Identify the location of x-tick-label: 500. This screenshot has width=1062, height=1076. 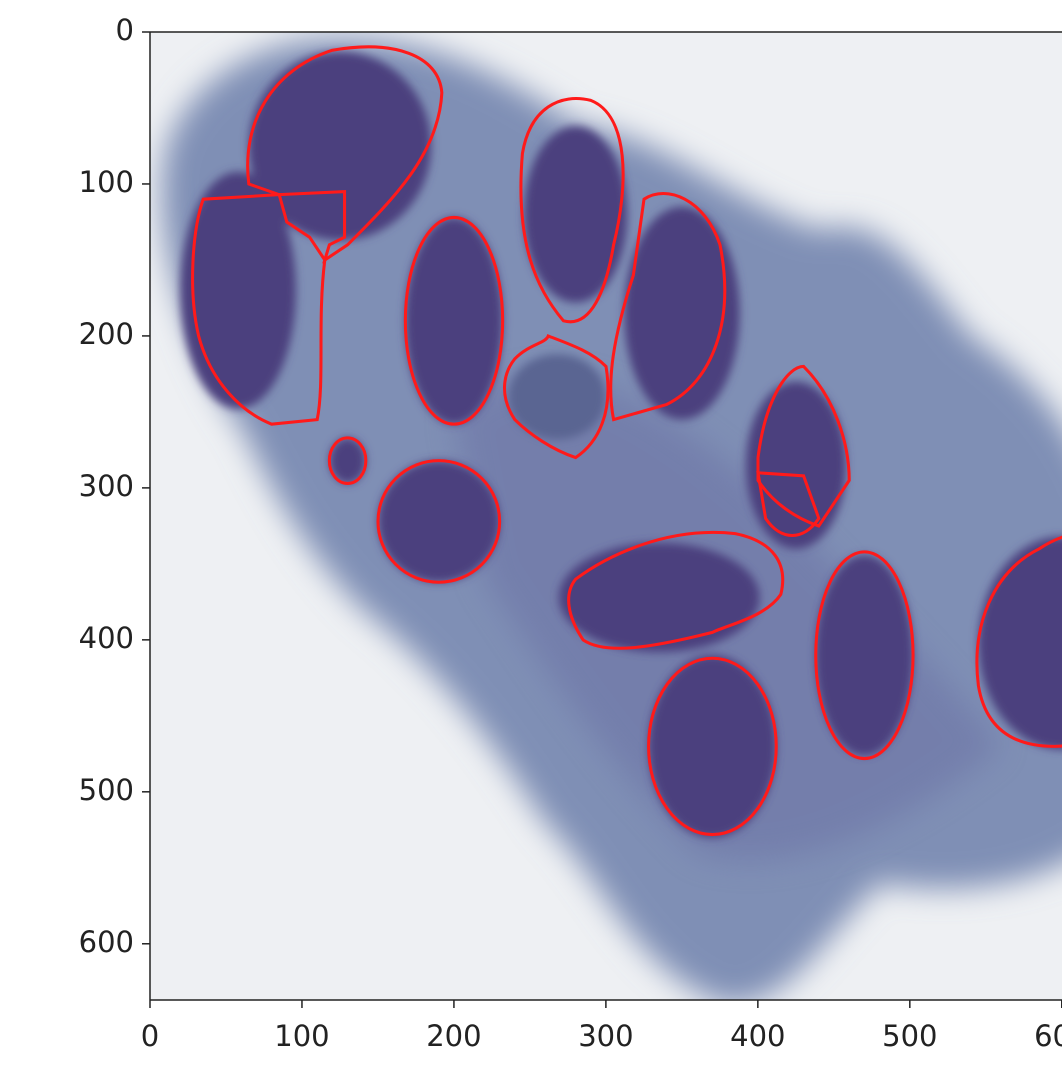
(909, 1036).